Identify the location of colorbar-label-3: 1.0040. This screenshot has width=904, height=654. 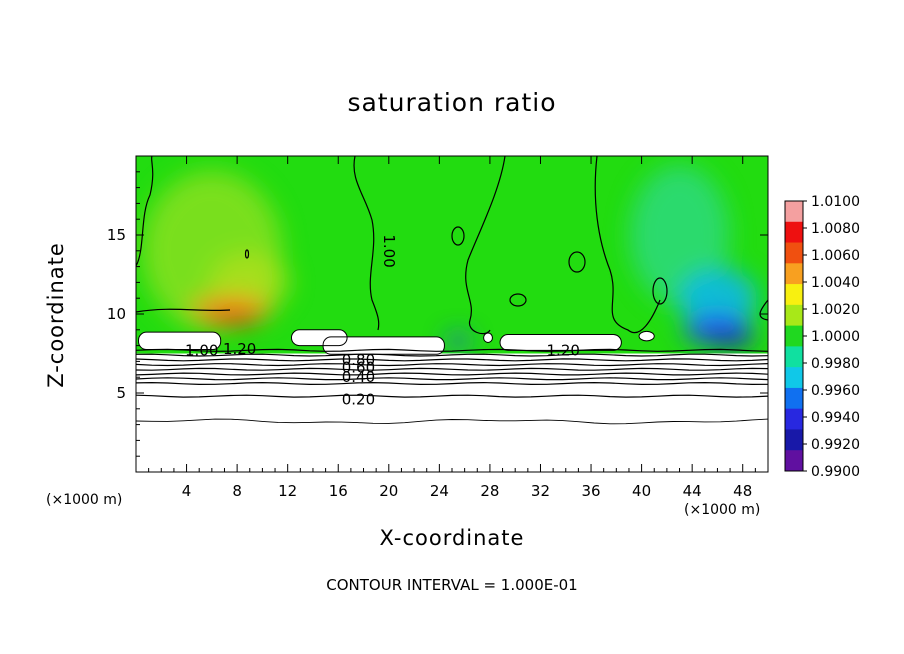
(835, 283).